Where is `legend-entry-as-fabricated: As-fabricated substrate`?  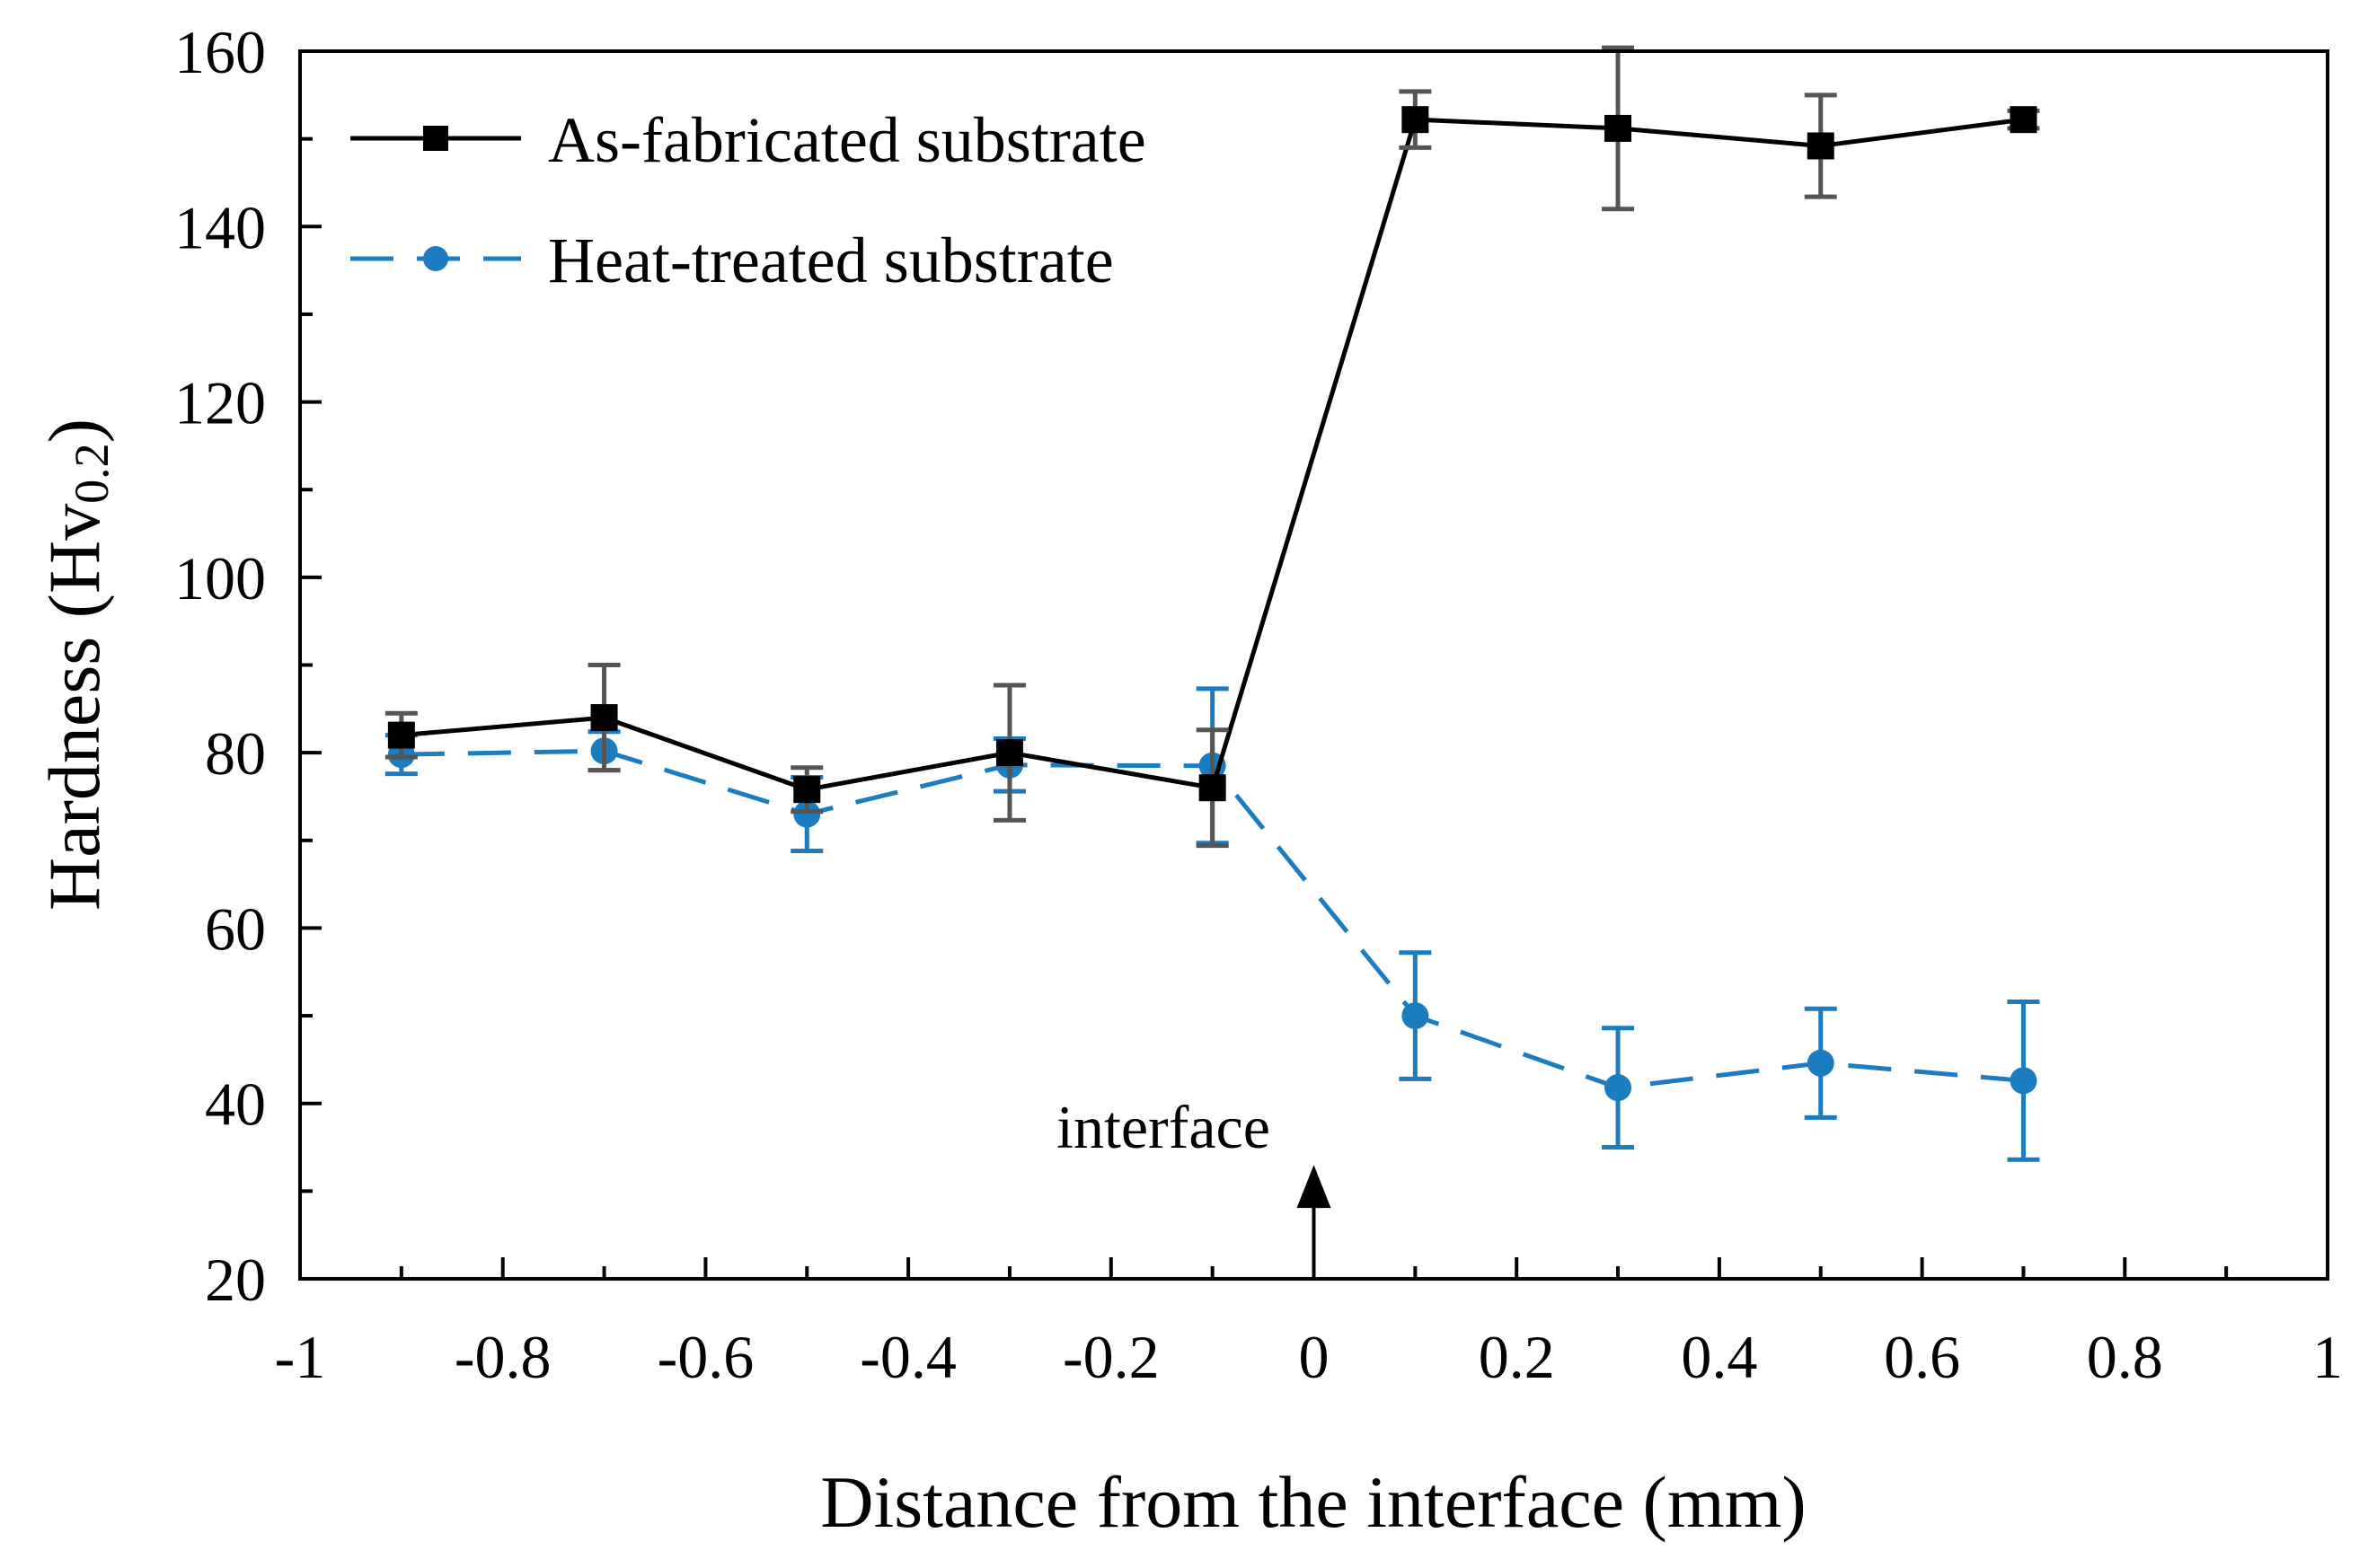 legend-entry-as-fabricated: As-fabricated substrate is located at coordinates (748, 140).